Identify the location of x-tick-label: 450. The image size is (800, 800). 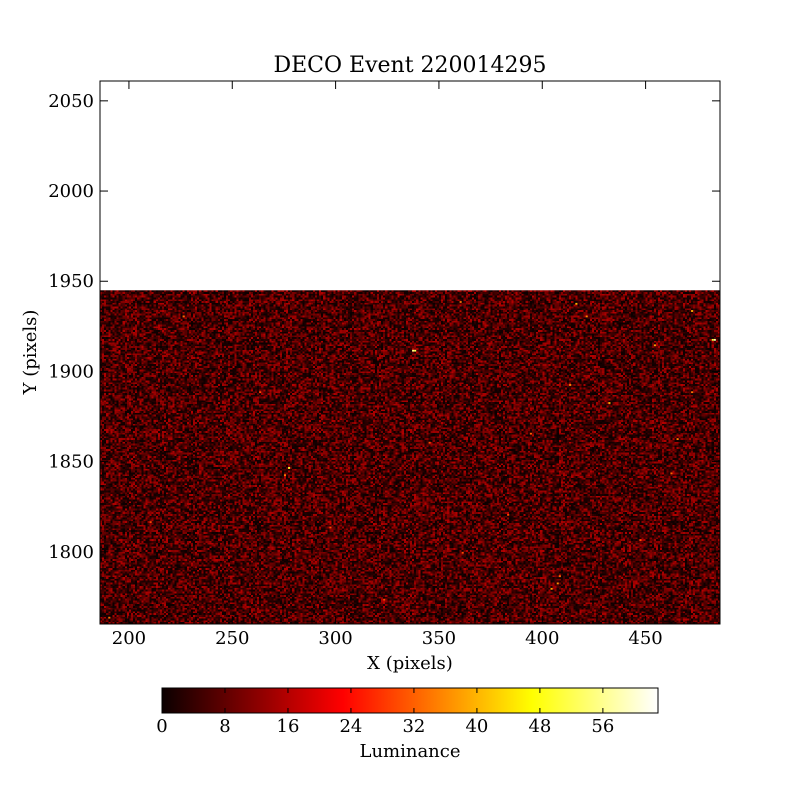
(645, 638).